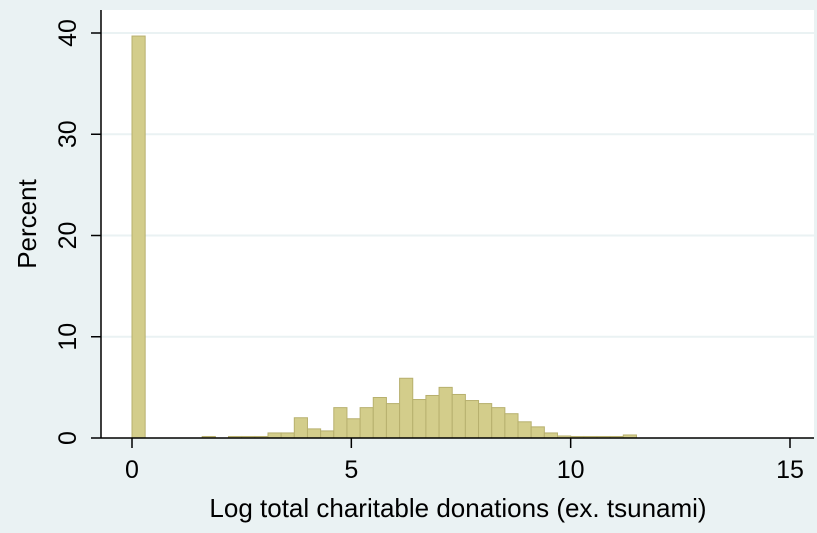  I want to click on x-tick-label-10: 10, so click(571, 470).